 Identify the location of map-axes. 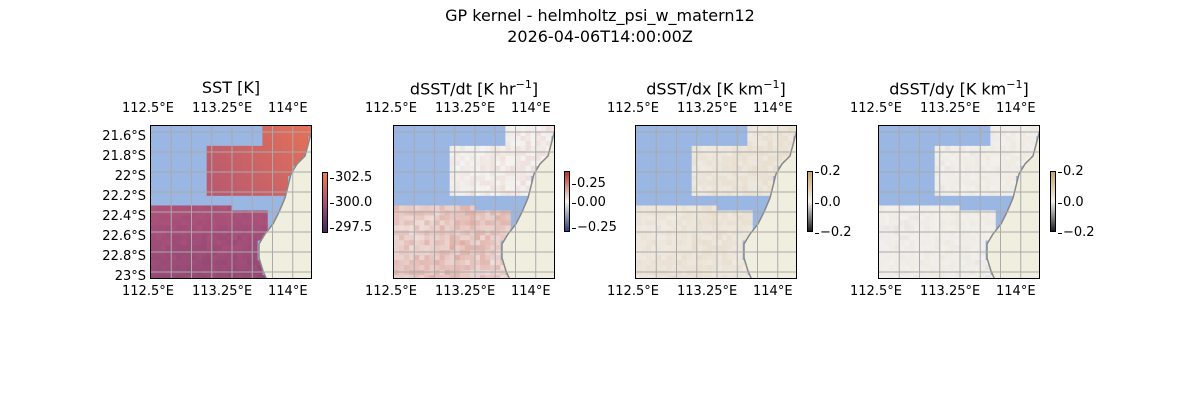
(716, 202).